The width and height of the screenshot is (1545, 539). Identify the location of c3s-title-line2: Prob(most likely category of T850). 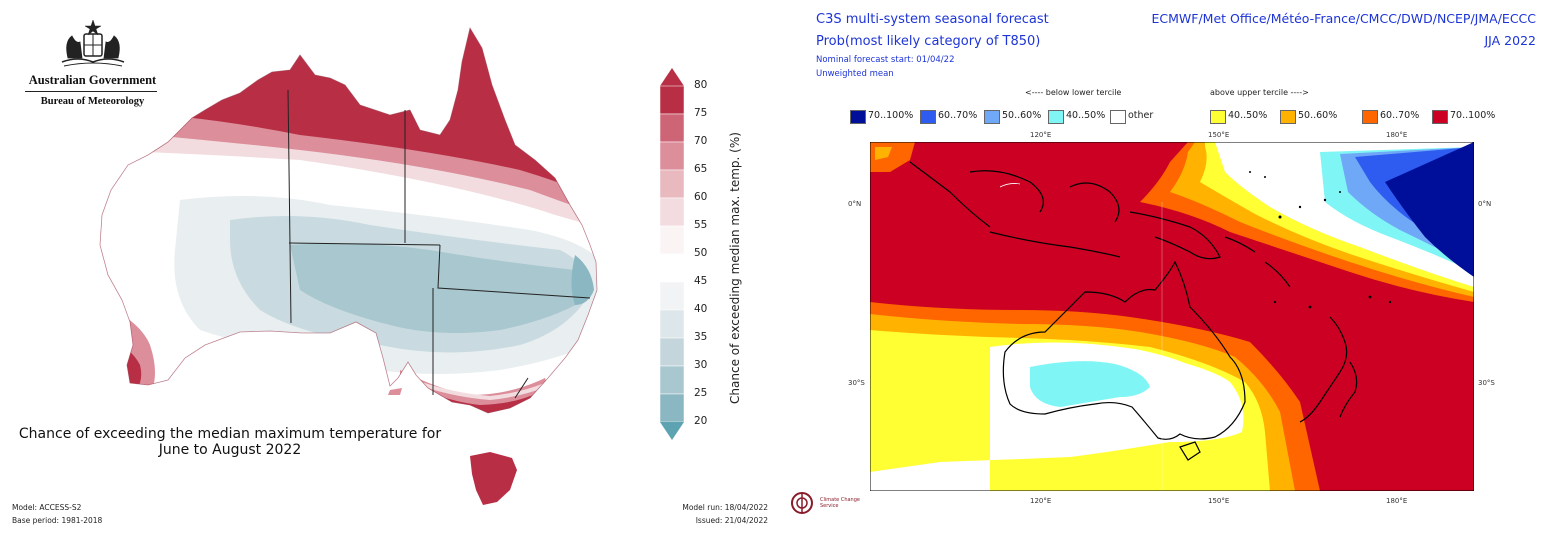
(928, 41).